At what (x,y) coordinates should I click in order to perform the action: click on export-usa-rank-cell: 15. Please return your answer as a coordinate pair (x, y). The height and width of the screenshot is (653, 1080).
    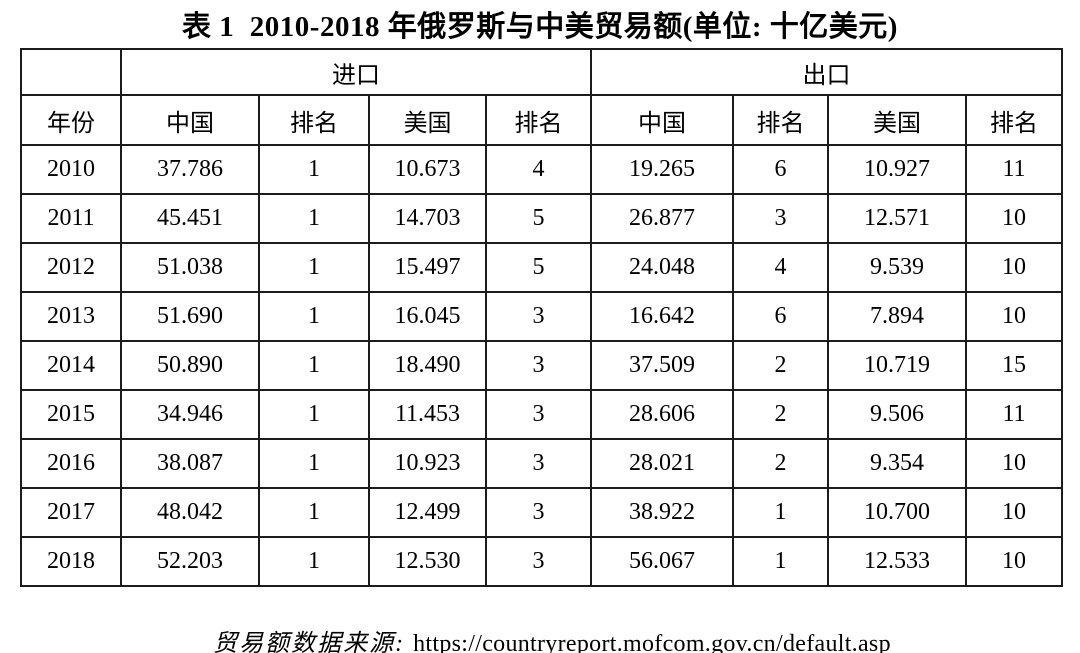
    Looking at the image, I should click on (1014, 365).